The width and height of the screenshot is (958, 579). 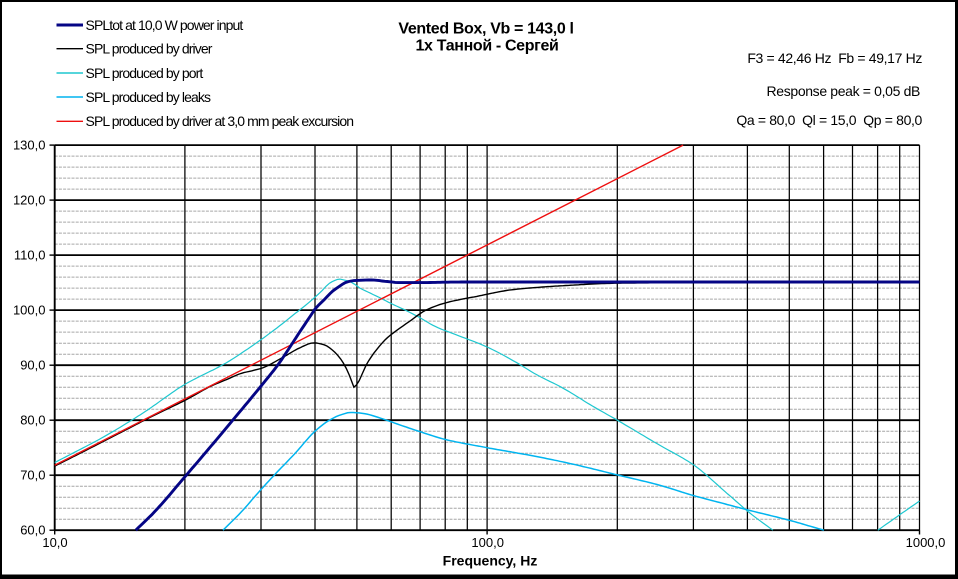 I want to click on svg-text: 90,0, so click(x=32, y=365).